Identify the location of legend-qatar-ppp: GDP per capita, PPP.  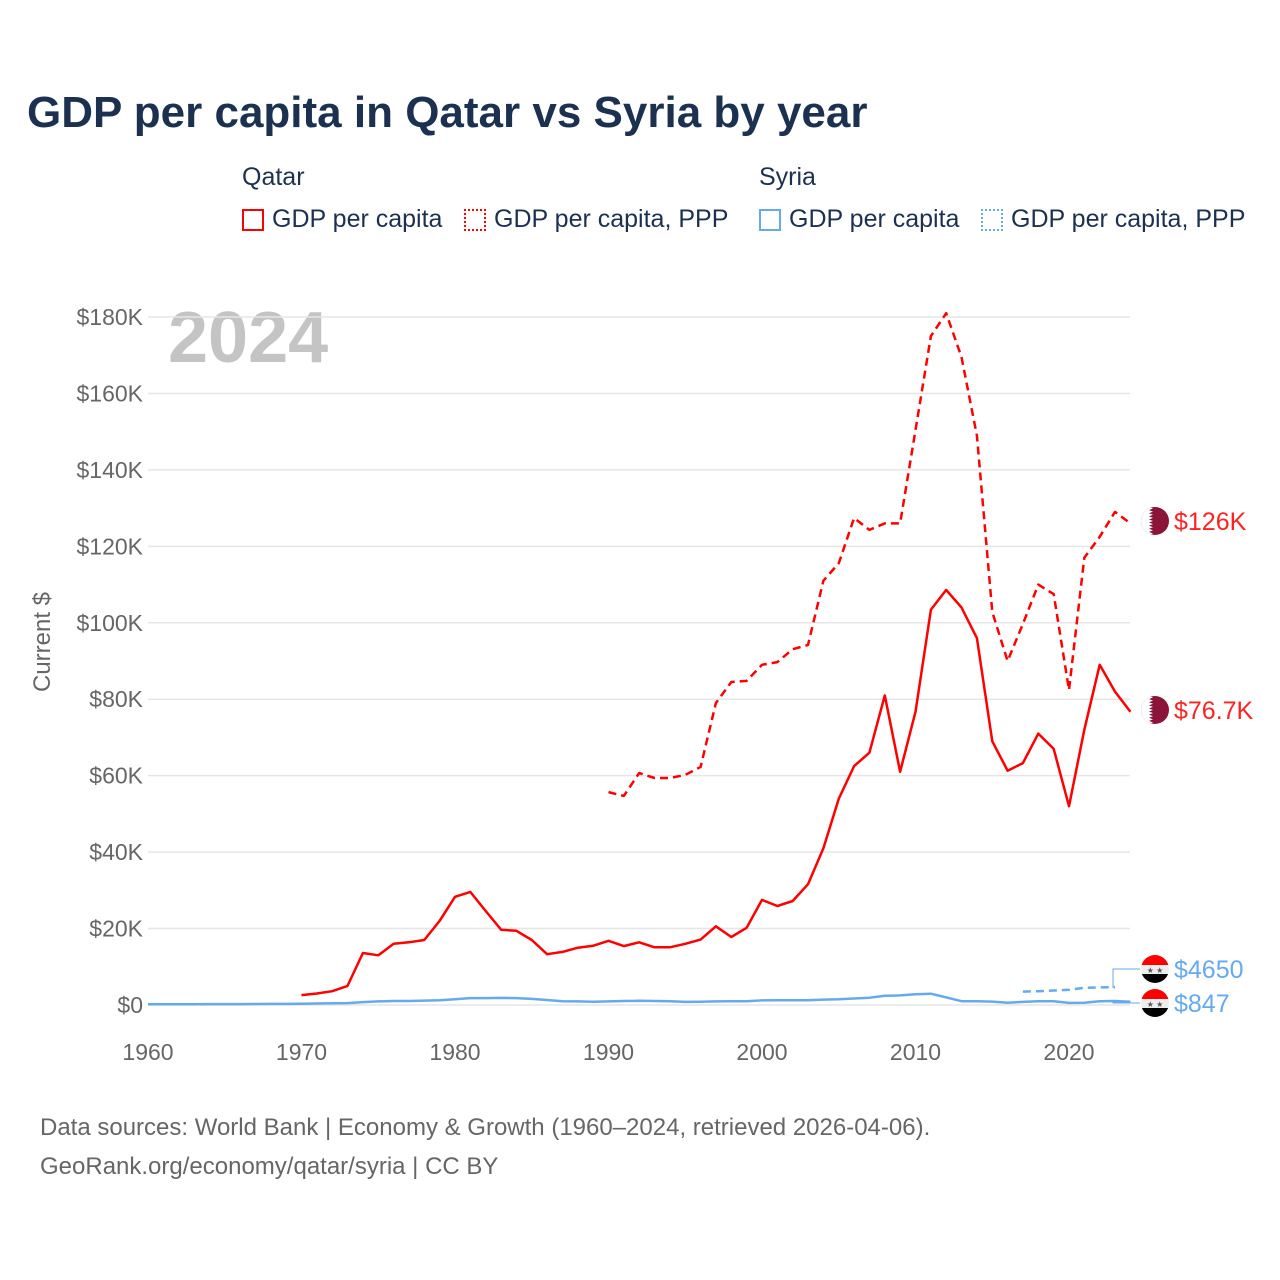
(596, 219).